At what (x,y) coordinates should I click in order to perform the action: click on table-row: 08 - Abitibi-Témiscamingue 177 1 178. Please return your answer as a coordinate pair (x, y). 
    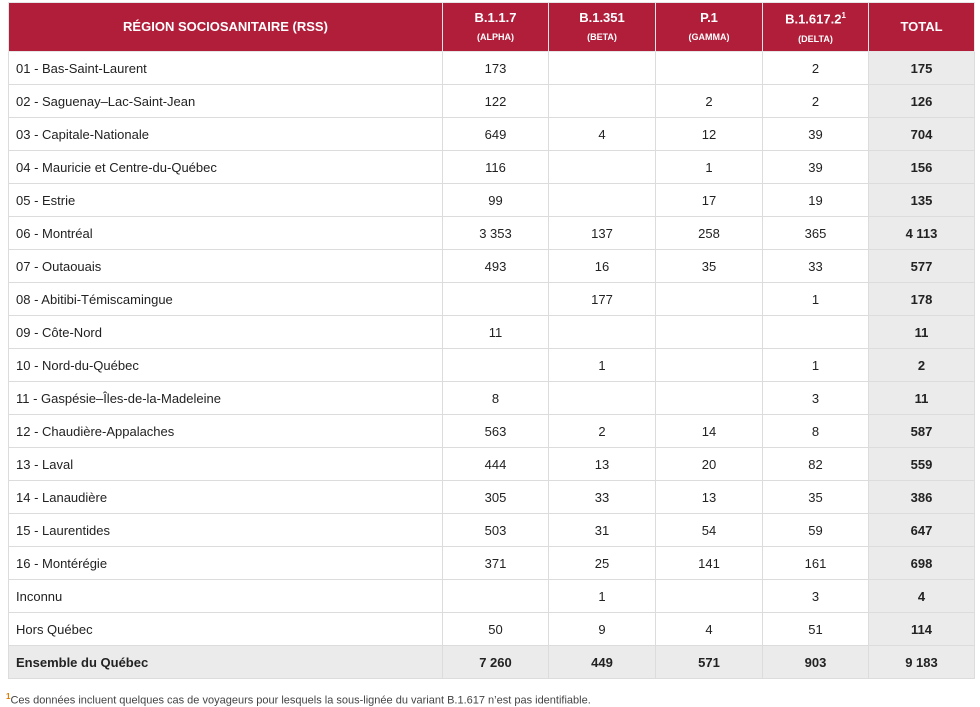
    Looking at the image, I should click on (491, 299).